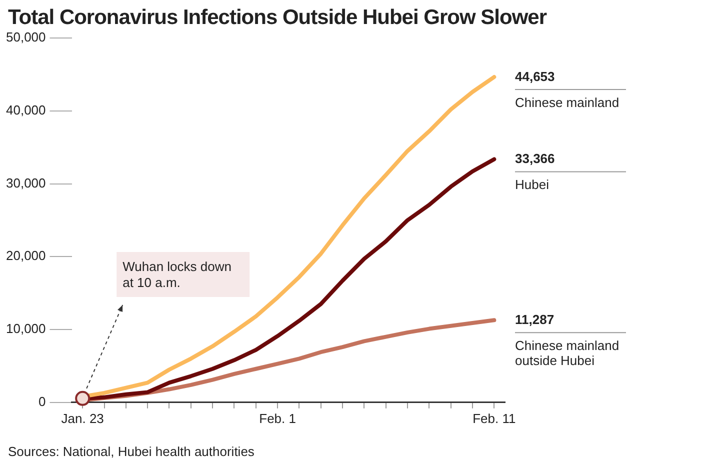 The width and height of the screenshot is (705, 470). Describe the element at coordinates (535, 158) in the screenshot. I see `data-label: 33,366` at that location.